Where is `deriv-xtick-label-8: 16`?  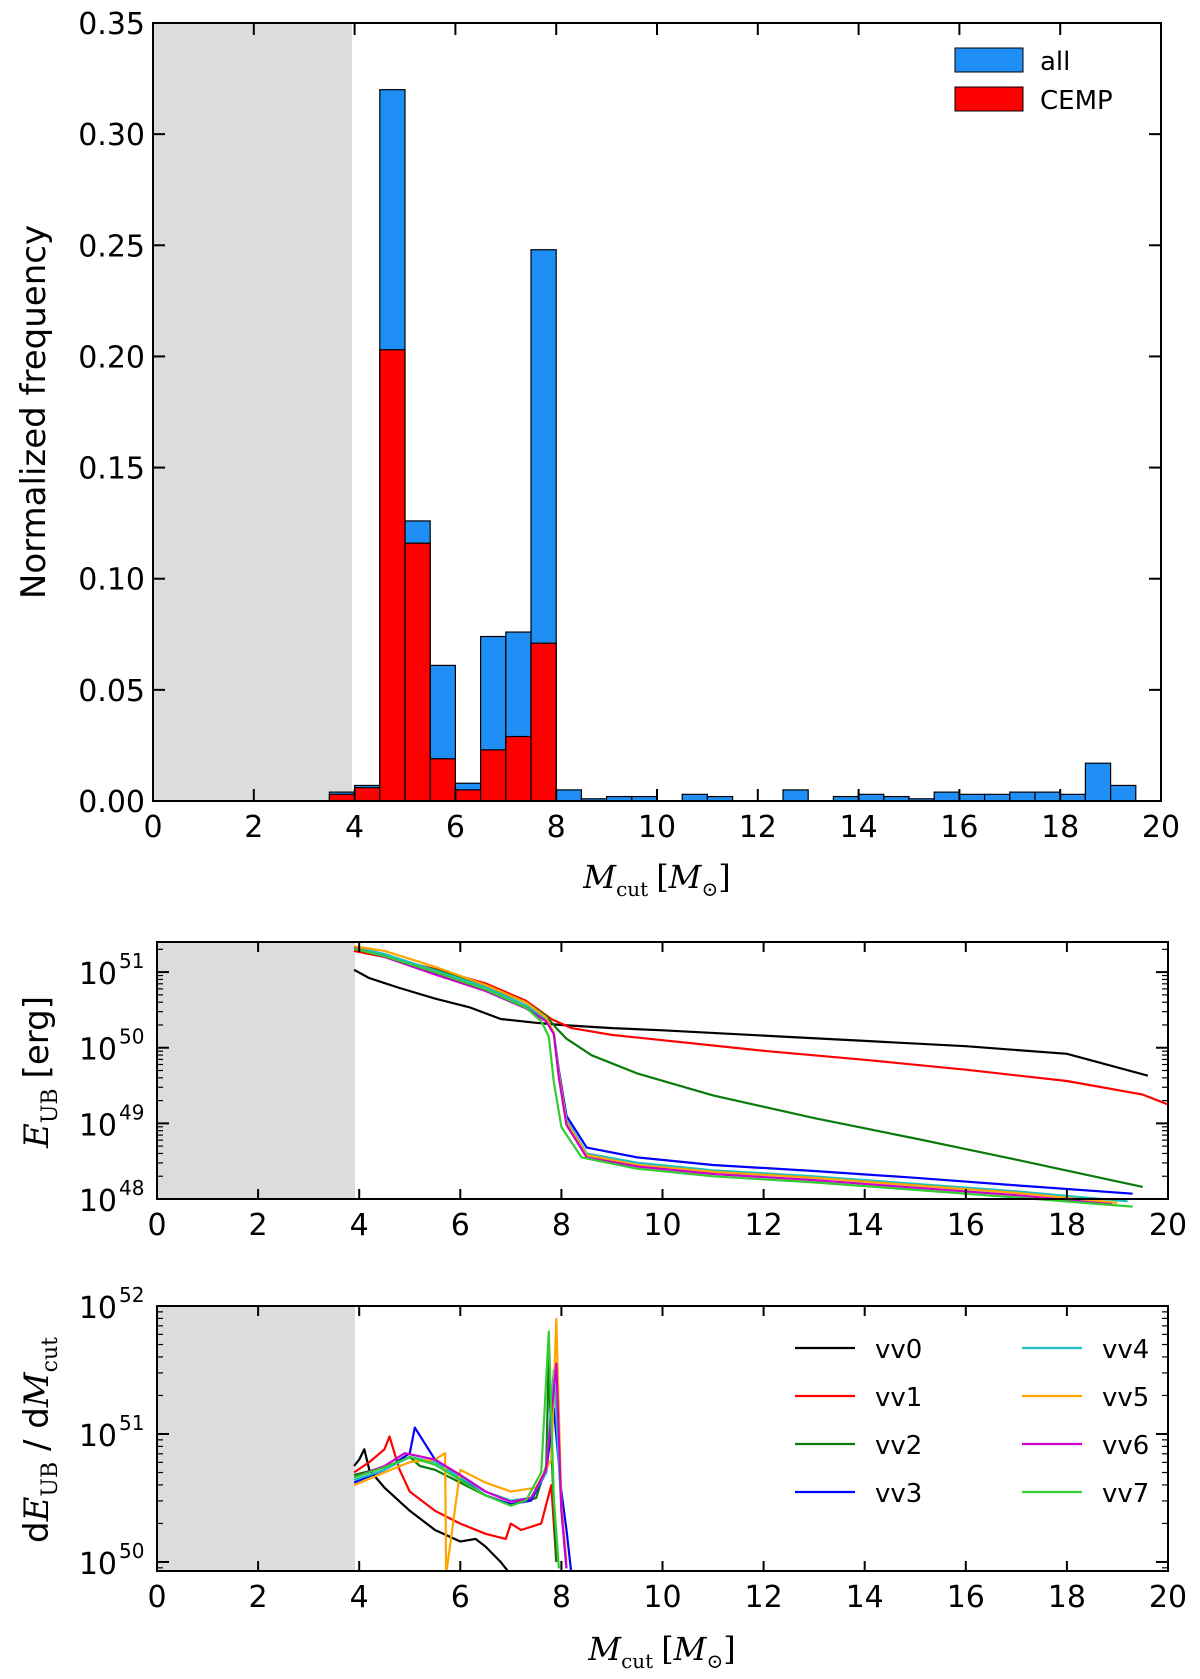
deriv-xtick-label-8: 16 is located at coordinates (966, 1597).